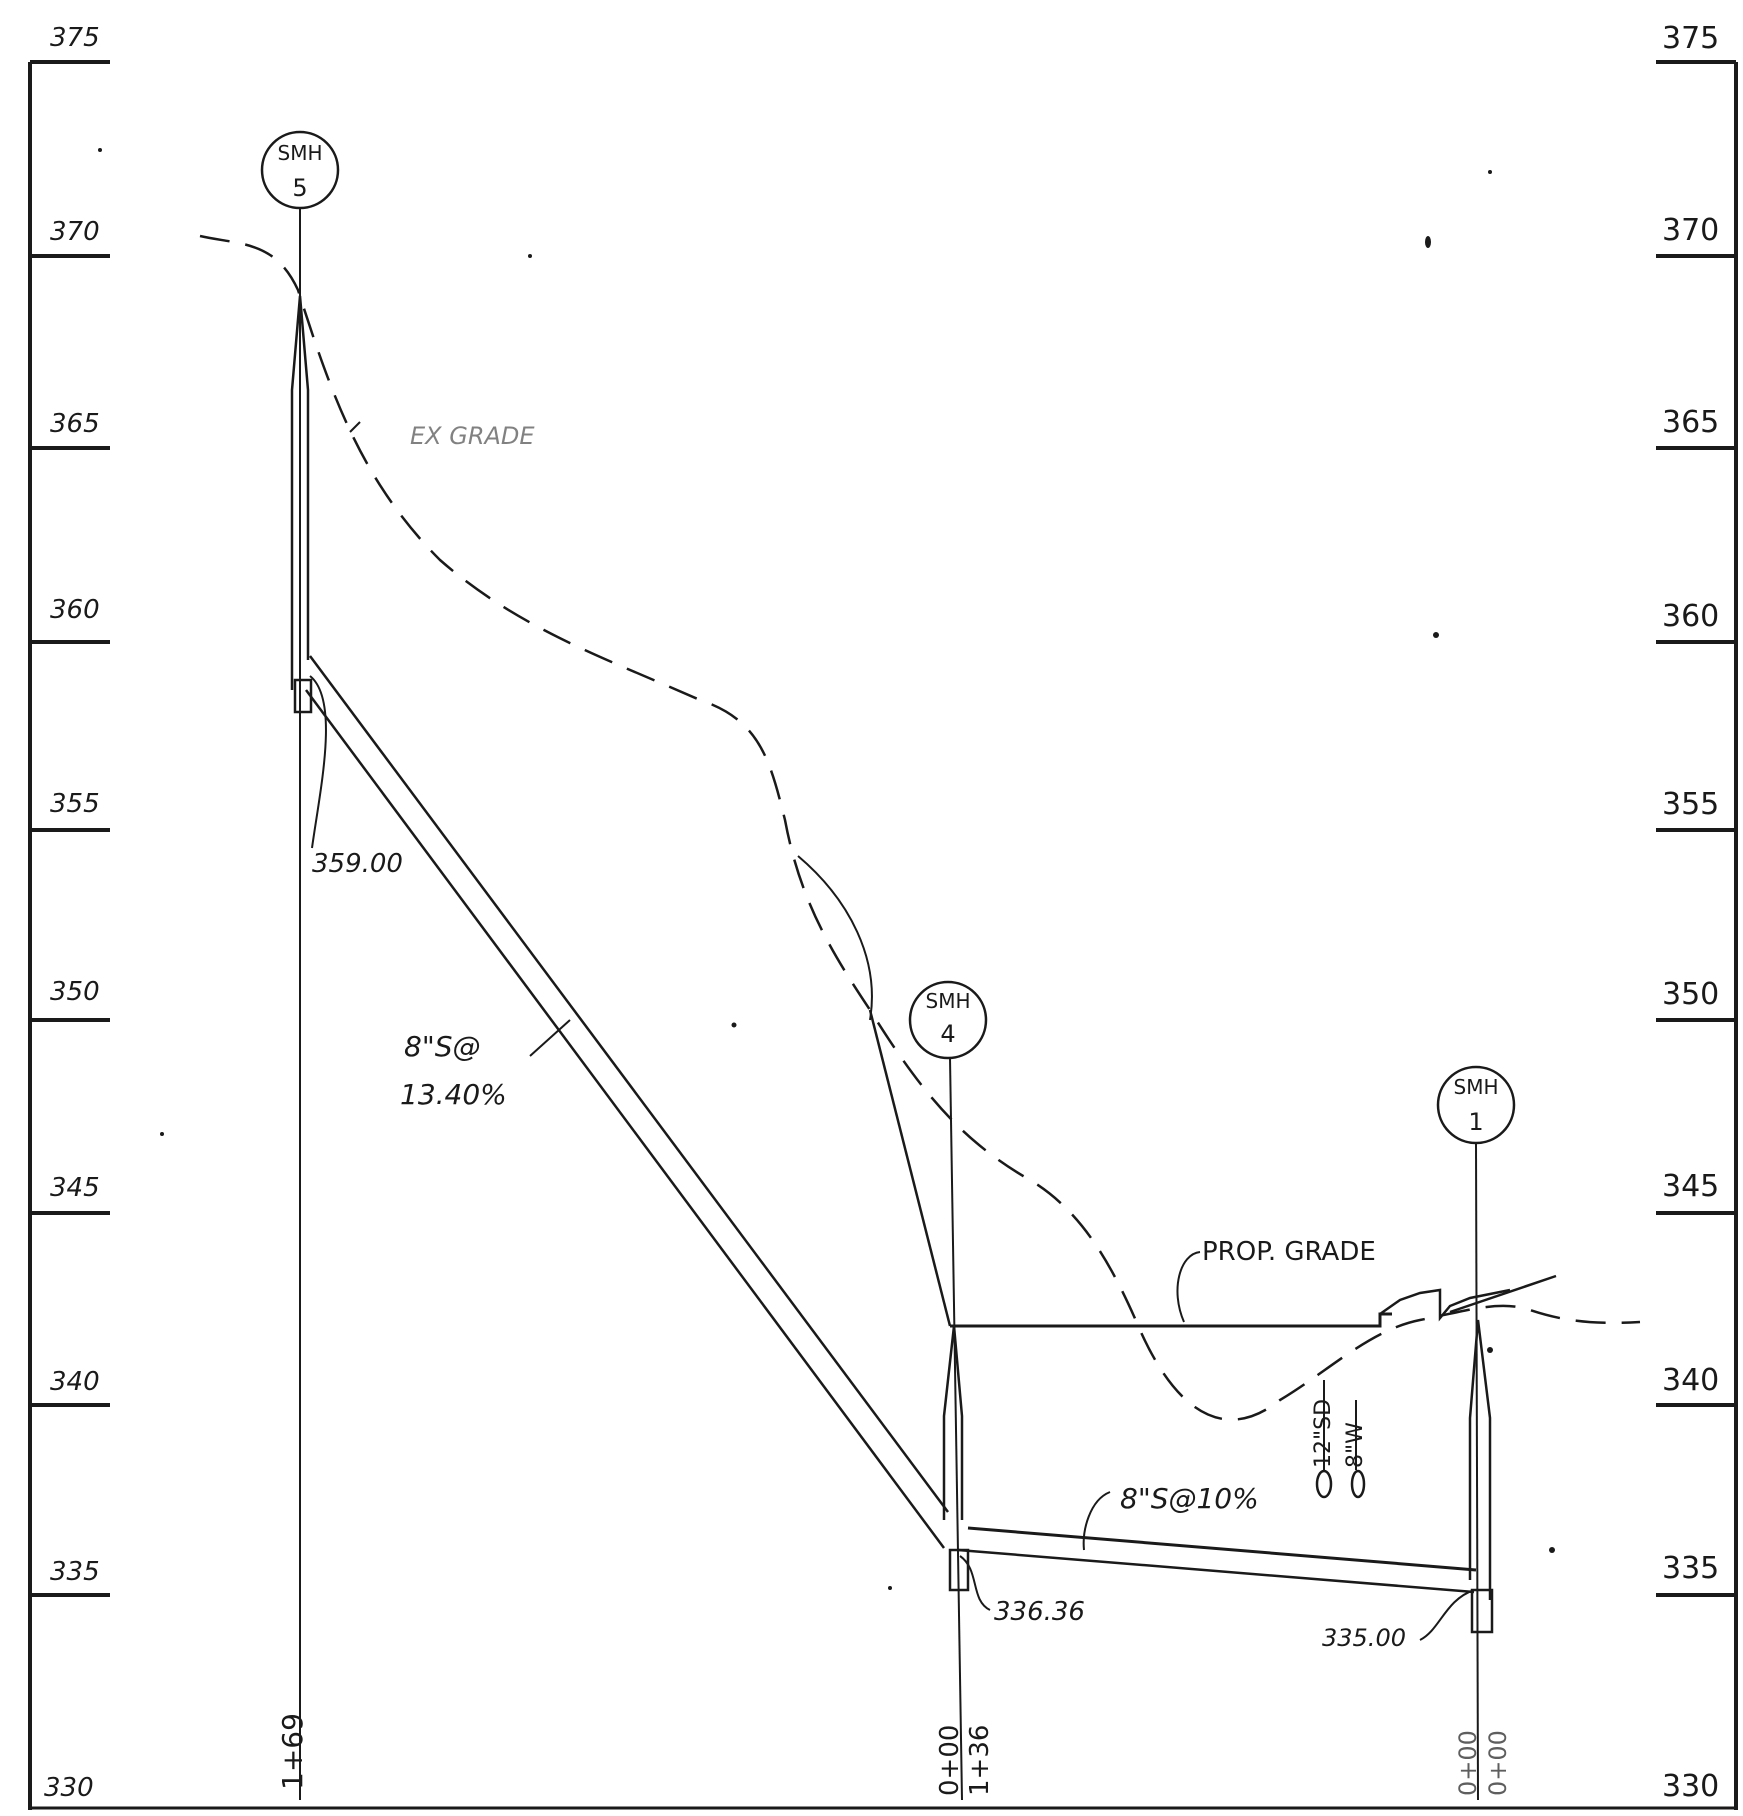  What do you see at coordinates (1690, 1380) in the screenshot?
I see `right-label-340: 340` at bounding box center [1690, 1380].